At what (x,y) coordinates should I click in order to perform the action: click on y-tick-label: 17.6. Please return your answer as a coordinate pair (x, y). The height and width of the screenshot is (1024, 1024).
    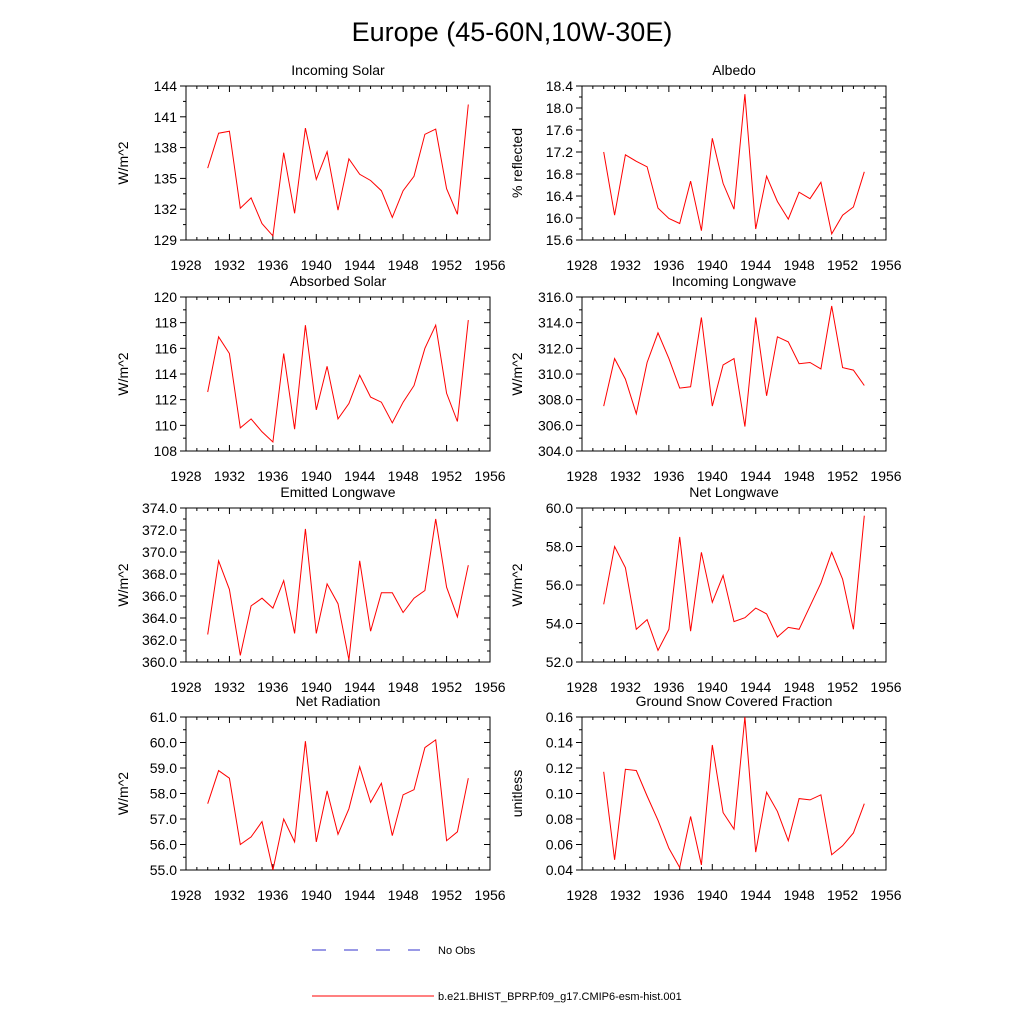
    Looking at the image, I should click on (559, 130).